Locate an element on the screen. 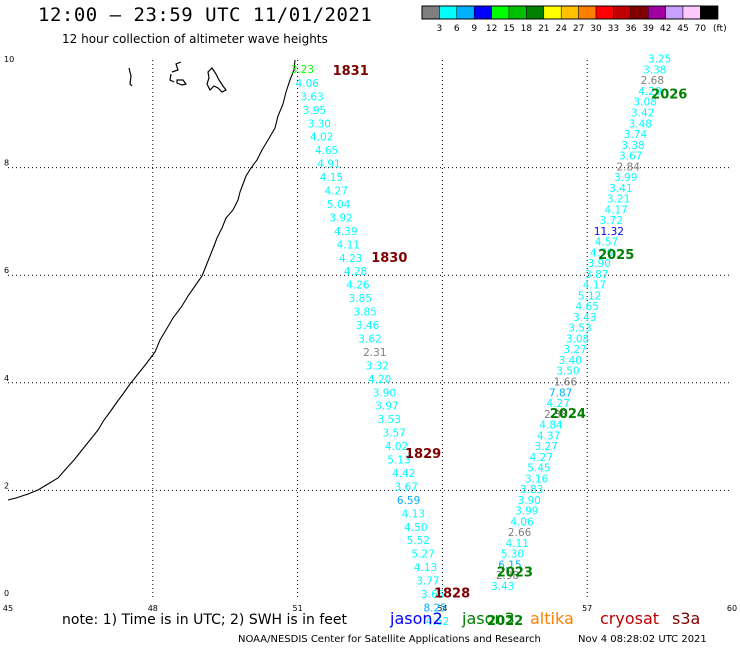 The width and height of the screenshot is (740, 650). colorbar-label: 24 is located at coordinates (561, 29).